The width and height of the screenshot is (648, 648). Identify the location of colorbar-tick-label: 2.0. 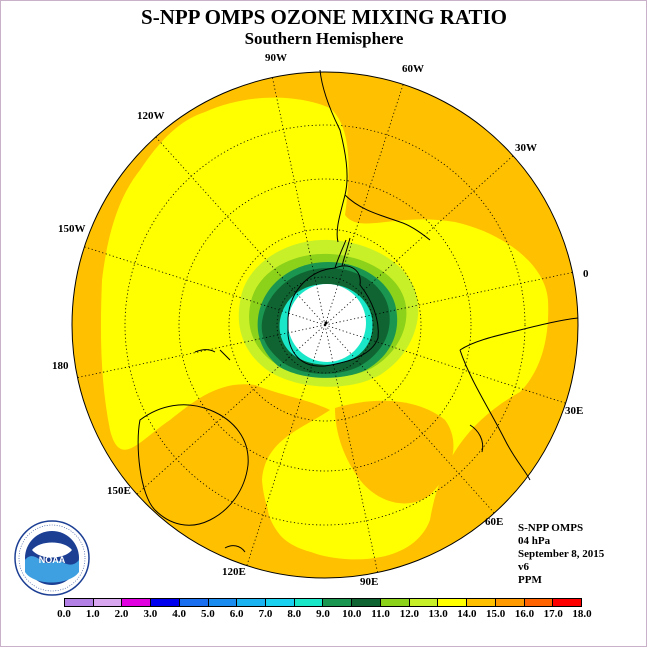
(121, 614).